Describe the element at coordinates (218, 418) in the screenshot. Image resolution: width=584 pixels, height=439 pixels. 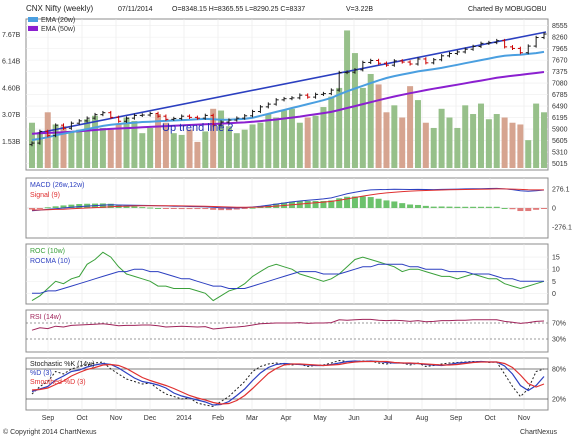
I see `x-tick-label: Feb` at that location.